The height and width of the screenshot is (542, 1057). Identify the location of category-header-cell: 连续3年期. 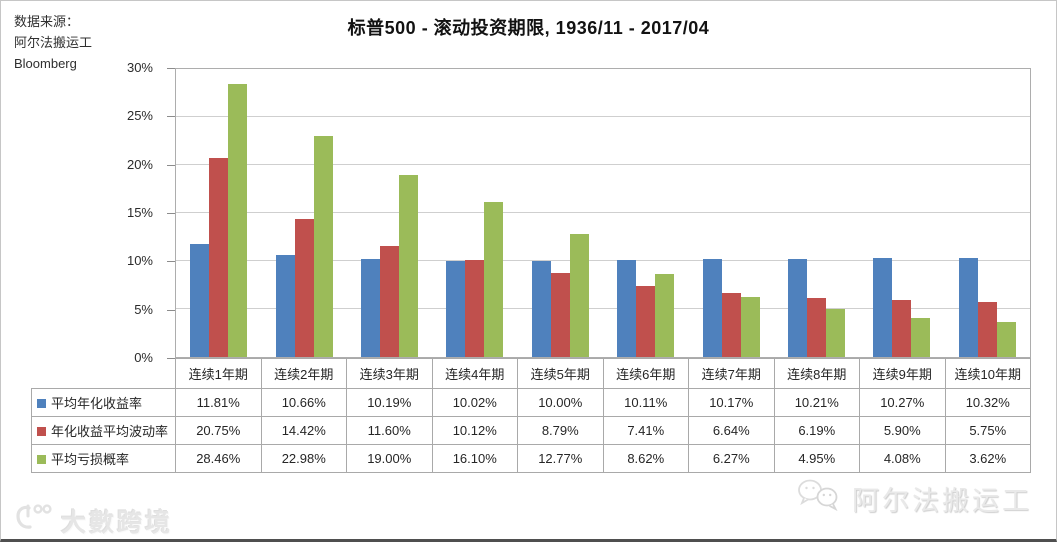
(389, 373).